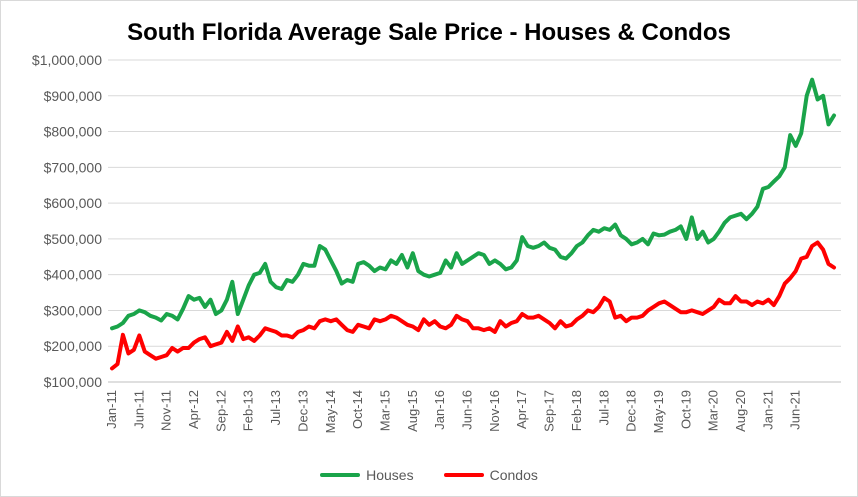  What do you see at coordinates (658, 411) in the screenshot?
I see `x-tick-label: May-19` at bounding box center [658, 411].